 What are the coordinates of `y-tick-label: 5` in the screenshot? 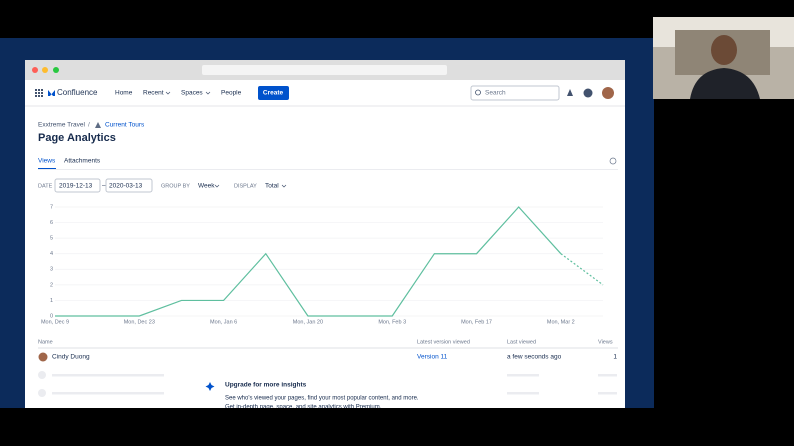 It's located at (51, 239).